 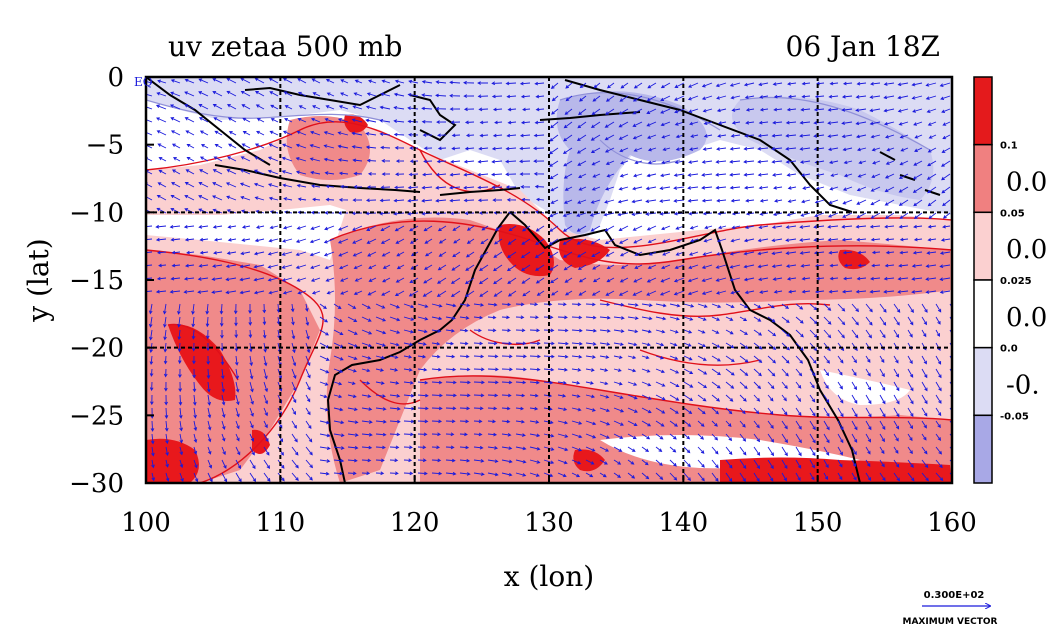 What do you see at coordinates (549, 523) in the screenshot?
I see `x-tick-label: 130` at bounding box center [549, 523].